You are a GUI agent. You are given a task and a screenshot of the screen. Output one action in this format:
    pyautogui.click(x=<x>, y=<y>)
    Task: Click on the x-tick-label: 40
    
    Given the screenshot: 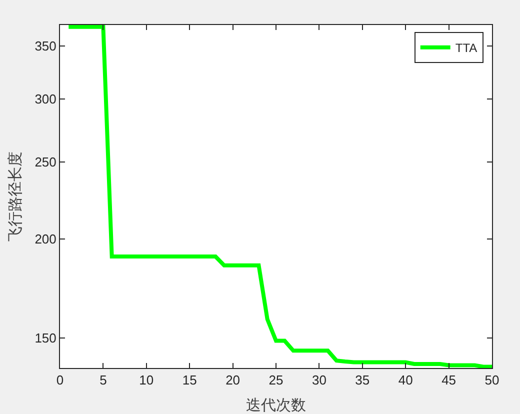 What is the action you would take?
    pyautogui.click(x=405, y=380)
    